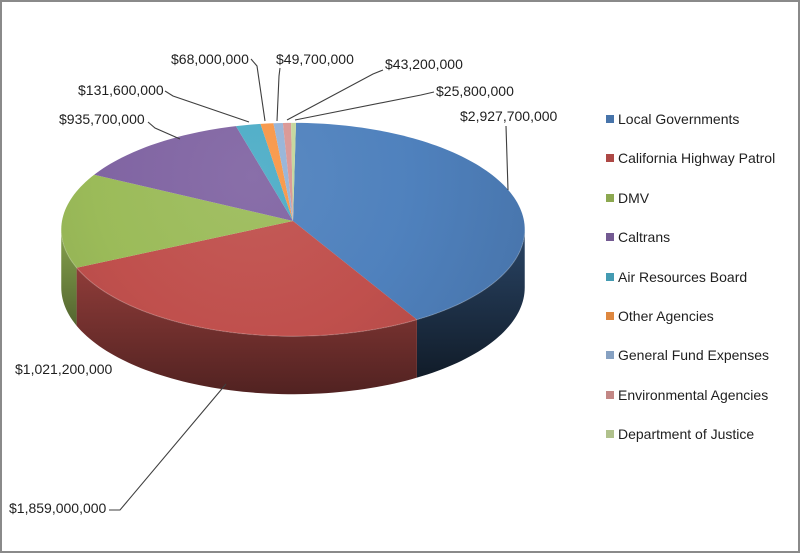  Describe the element at coordinates (193, 173) in the screenshot. I see `pie-slice-caltrans` at that location.